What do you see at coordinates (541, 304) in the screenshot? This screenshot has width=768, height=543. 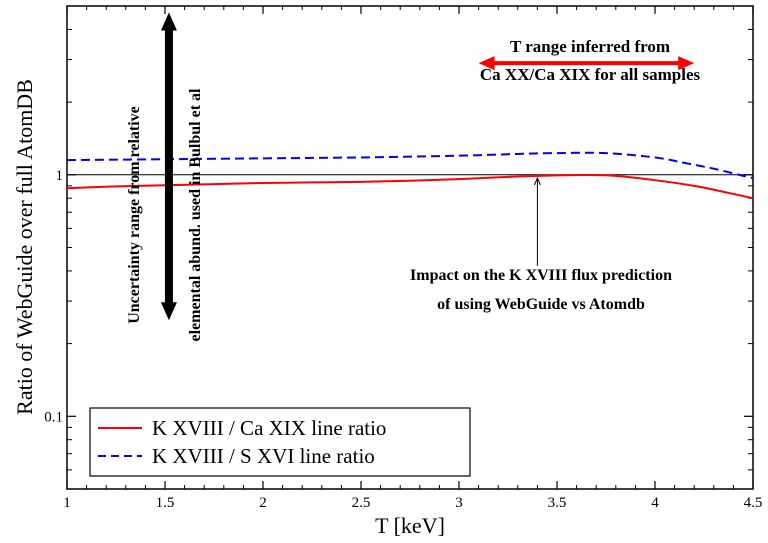 I see `impact-text-2: of using WebGuide vs Atomdb` at bounding box center [541, 304].